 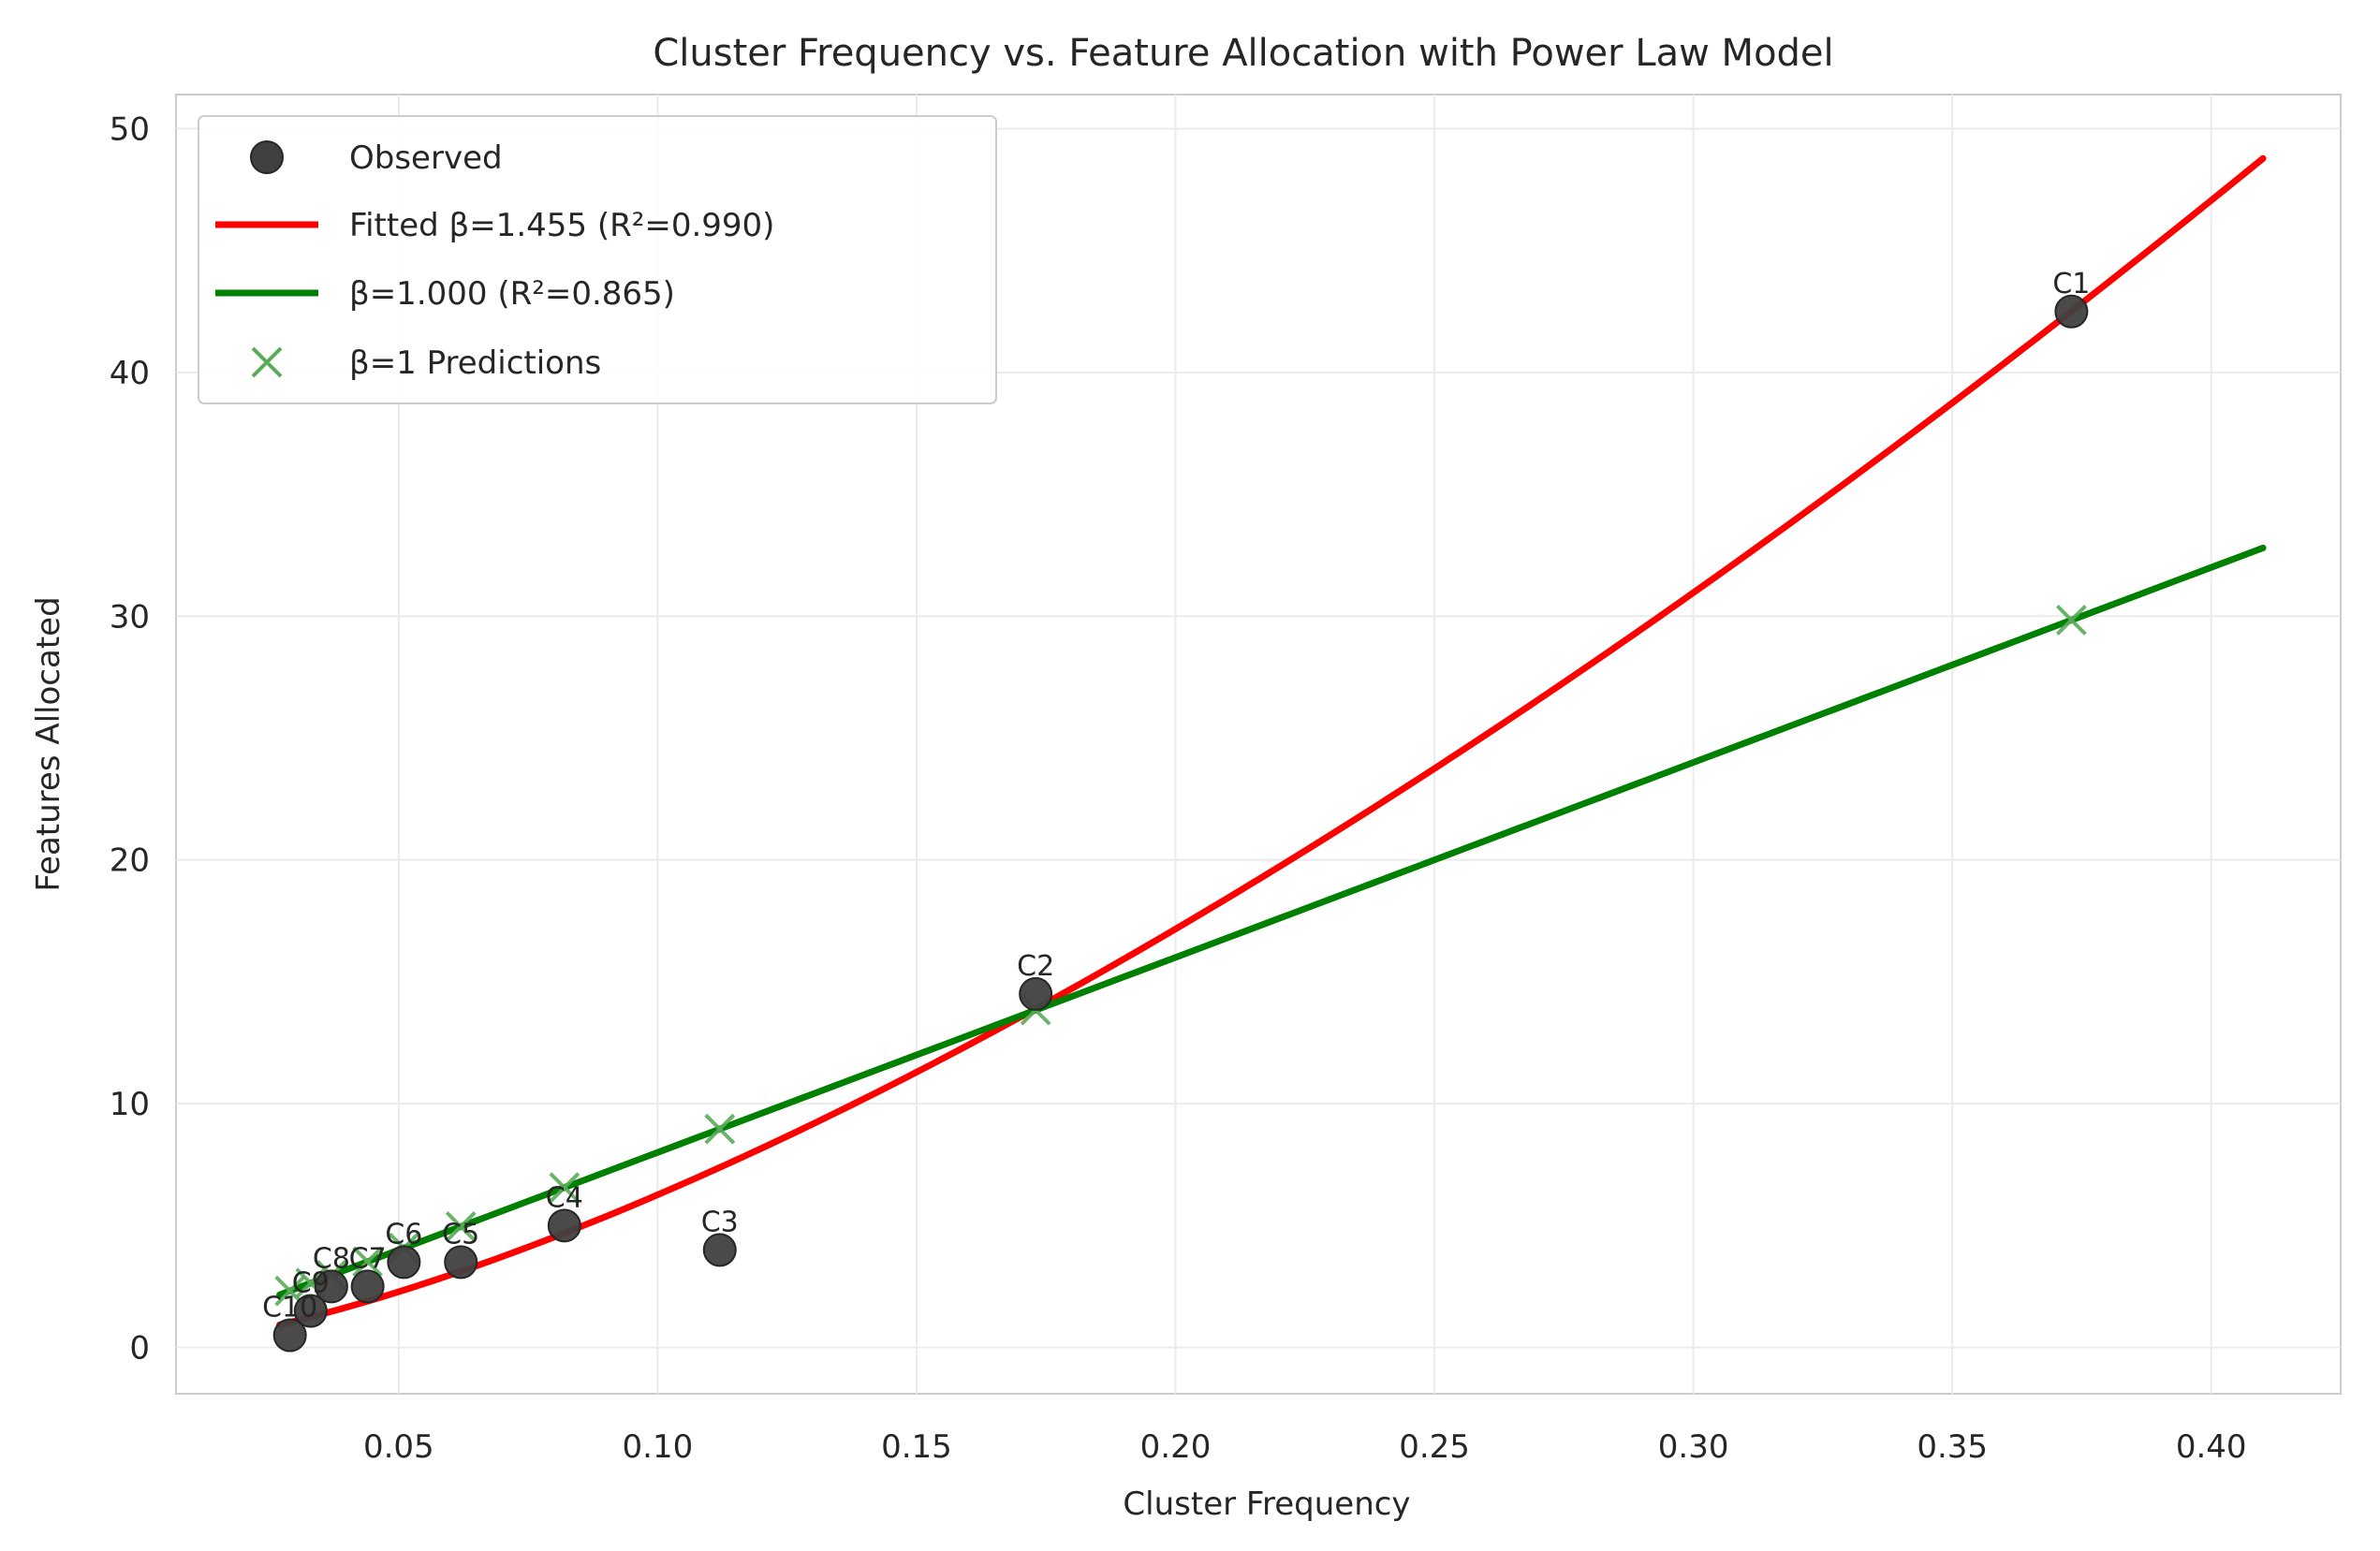 I want to click on legend-label-observed: Observed, so click(x=426, y=158).